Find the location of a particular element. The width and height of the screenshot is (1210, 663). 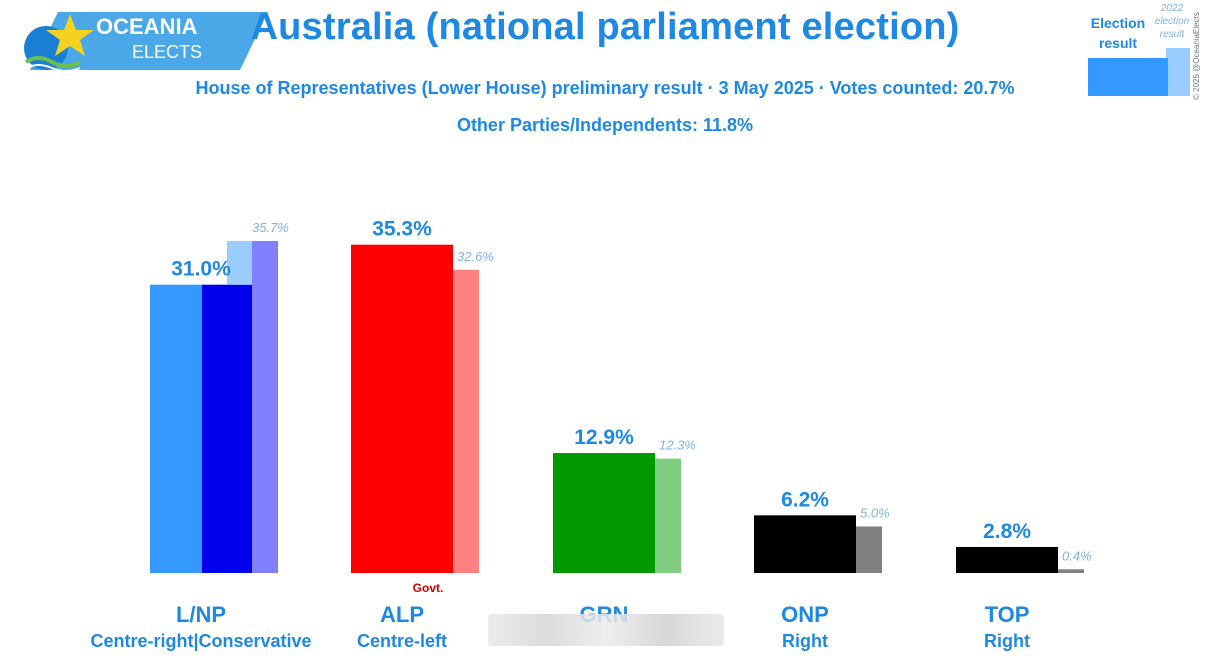

bar-grn-previous is located at coordinates (668, 515).